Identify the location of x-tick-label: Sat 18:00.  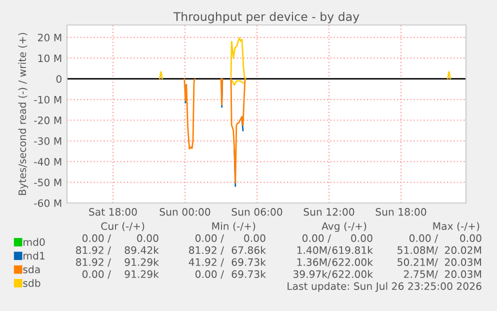
(113, 212).